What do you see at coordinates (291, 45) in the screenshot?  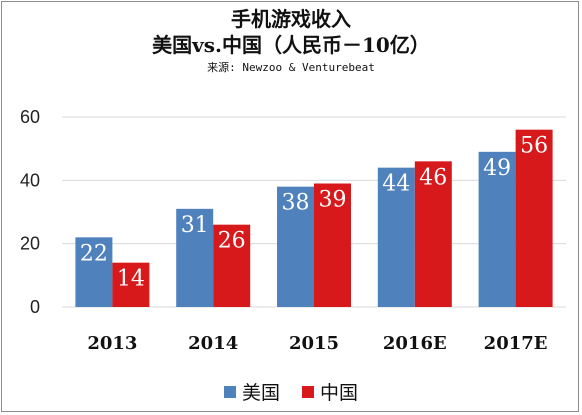 I see `chart-title-line2: 美国vs.中国（人民币－10亿）` at bounding box center [291, 45].